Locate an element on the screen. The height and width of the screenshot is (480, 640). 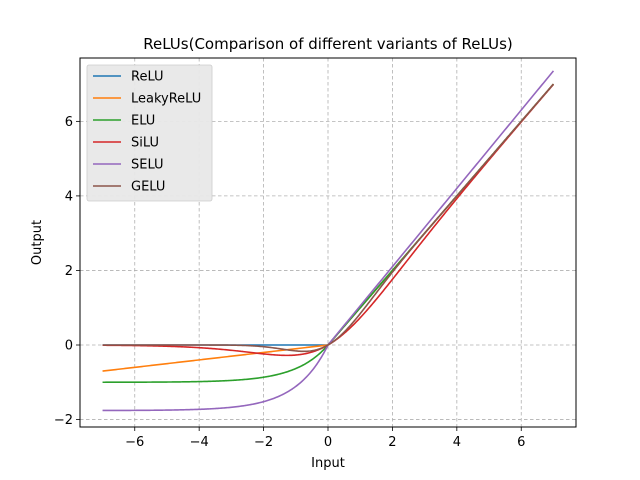
legend-box is located at coordinates (149, 133).